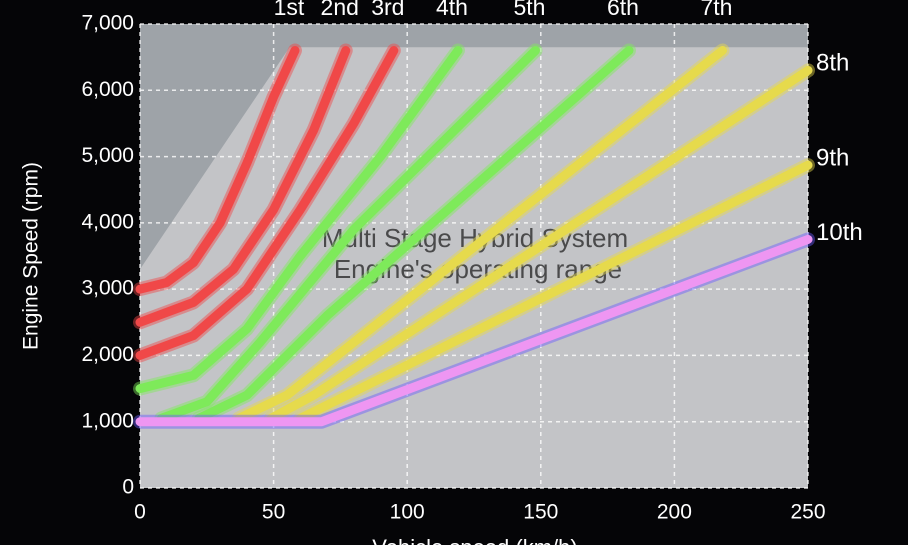  What do you see at coordinates (807, 512) in the screenshot?
I see `x-tick-label: 250` at bounding box center [807, 512].